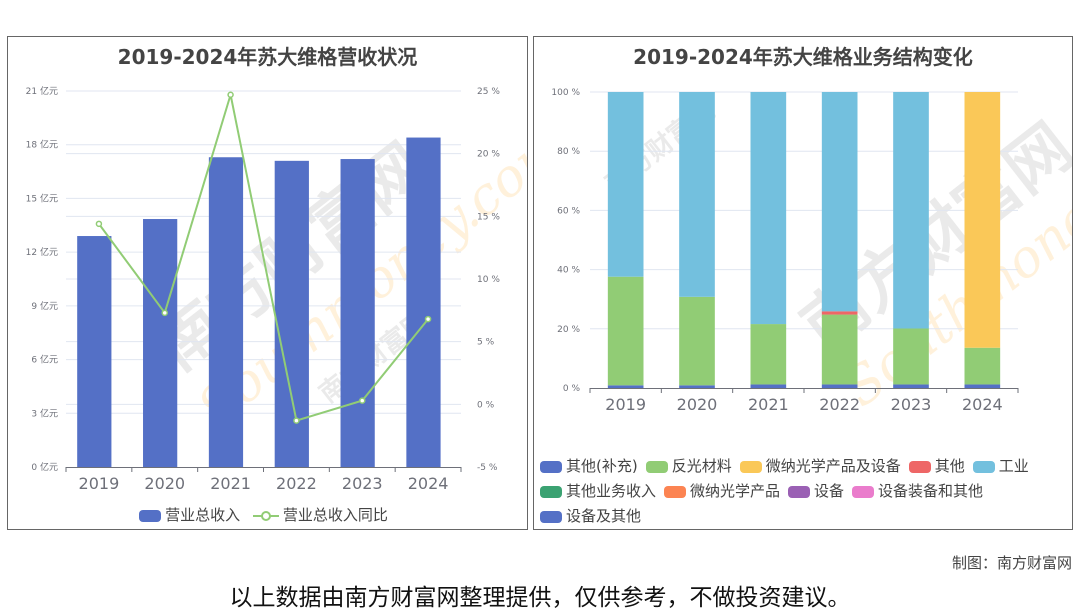 This screenshot has height=614, width=1080. Describe the element at coordinates (590, 516) in the screenshot. I see `legend-item: 设备及其他` at that location.